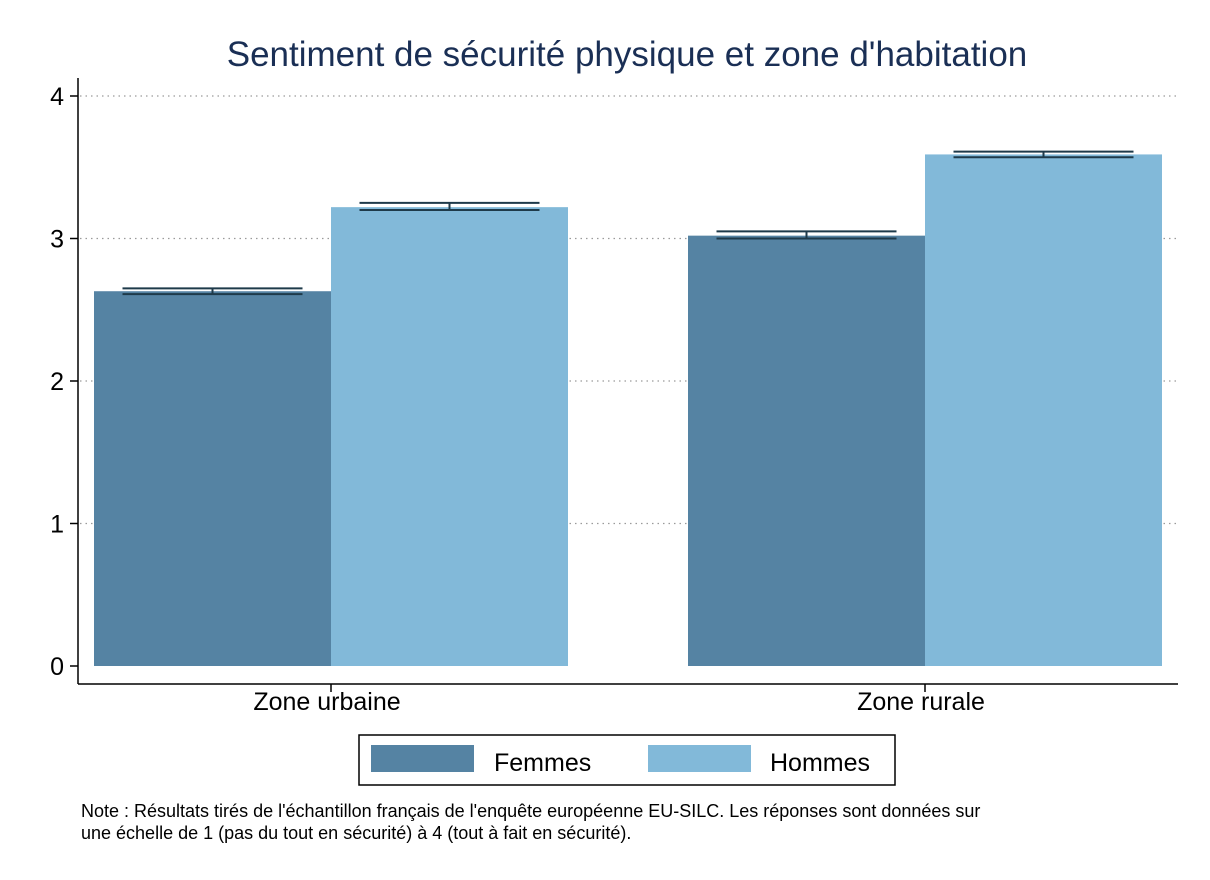 The width and height of the screenshot is (1210, 880). Describe the element at coordinates (422, 758) in the screenshot. I see `legend-swatch-femmes` at that location.